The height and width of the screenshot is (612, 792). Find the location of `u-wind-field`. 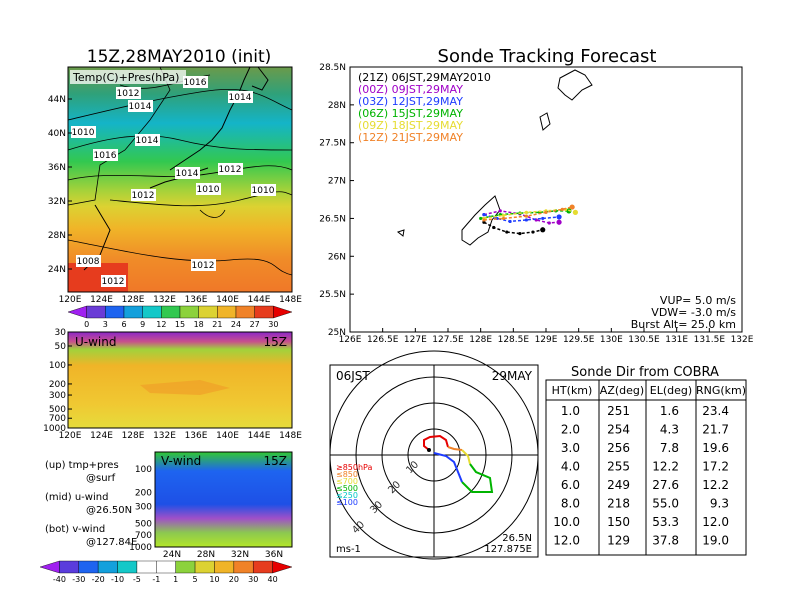

u-wind-field is located at coordinates (180, 380).